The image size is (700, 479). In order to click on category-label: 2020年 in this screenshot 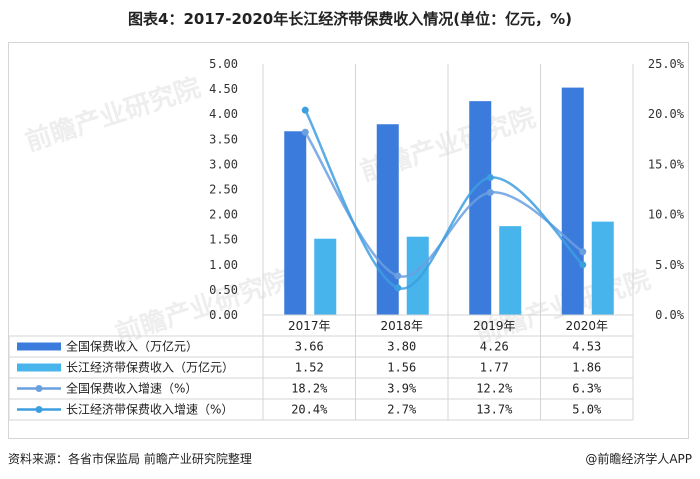, I will do `click(586, 326)`.